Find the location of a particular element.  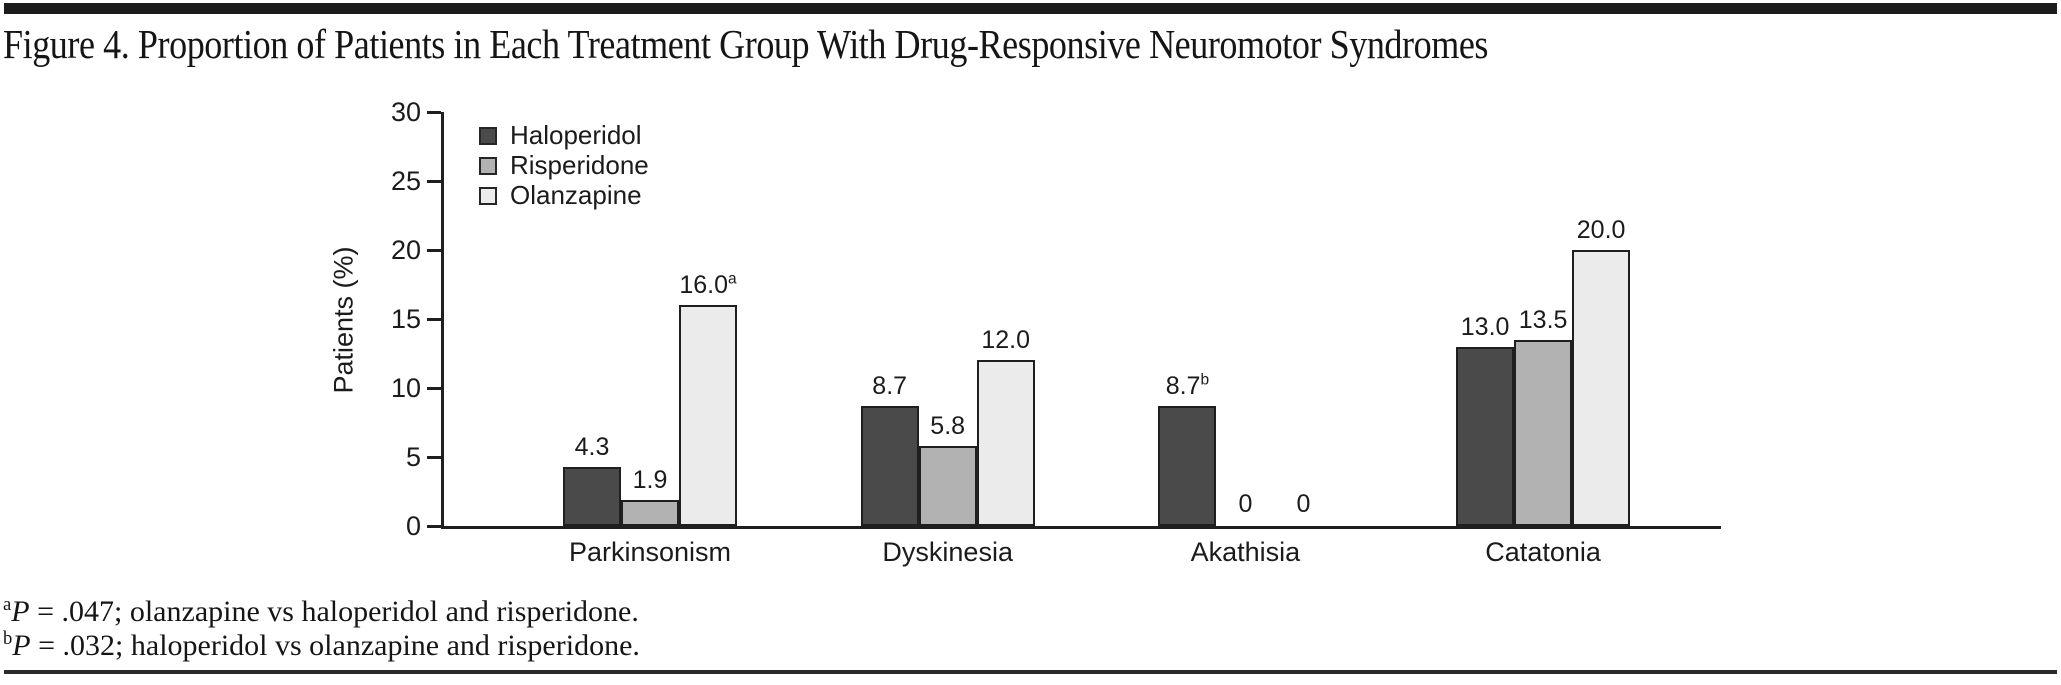

legend-label: Risperidone is located at coordinates (579, 165).